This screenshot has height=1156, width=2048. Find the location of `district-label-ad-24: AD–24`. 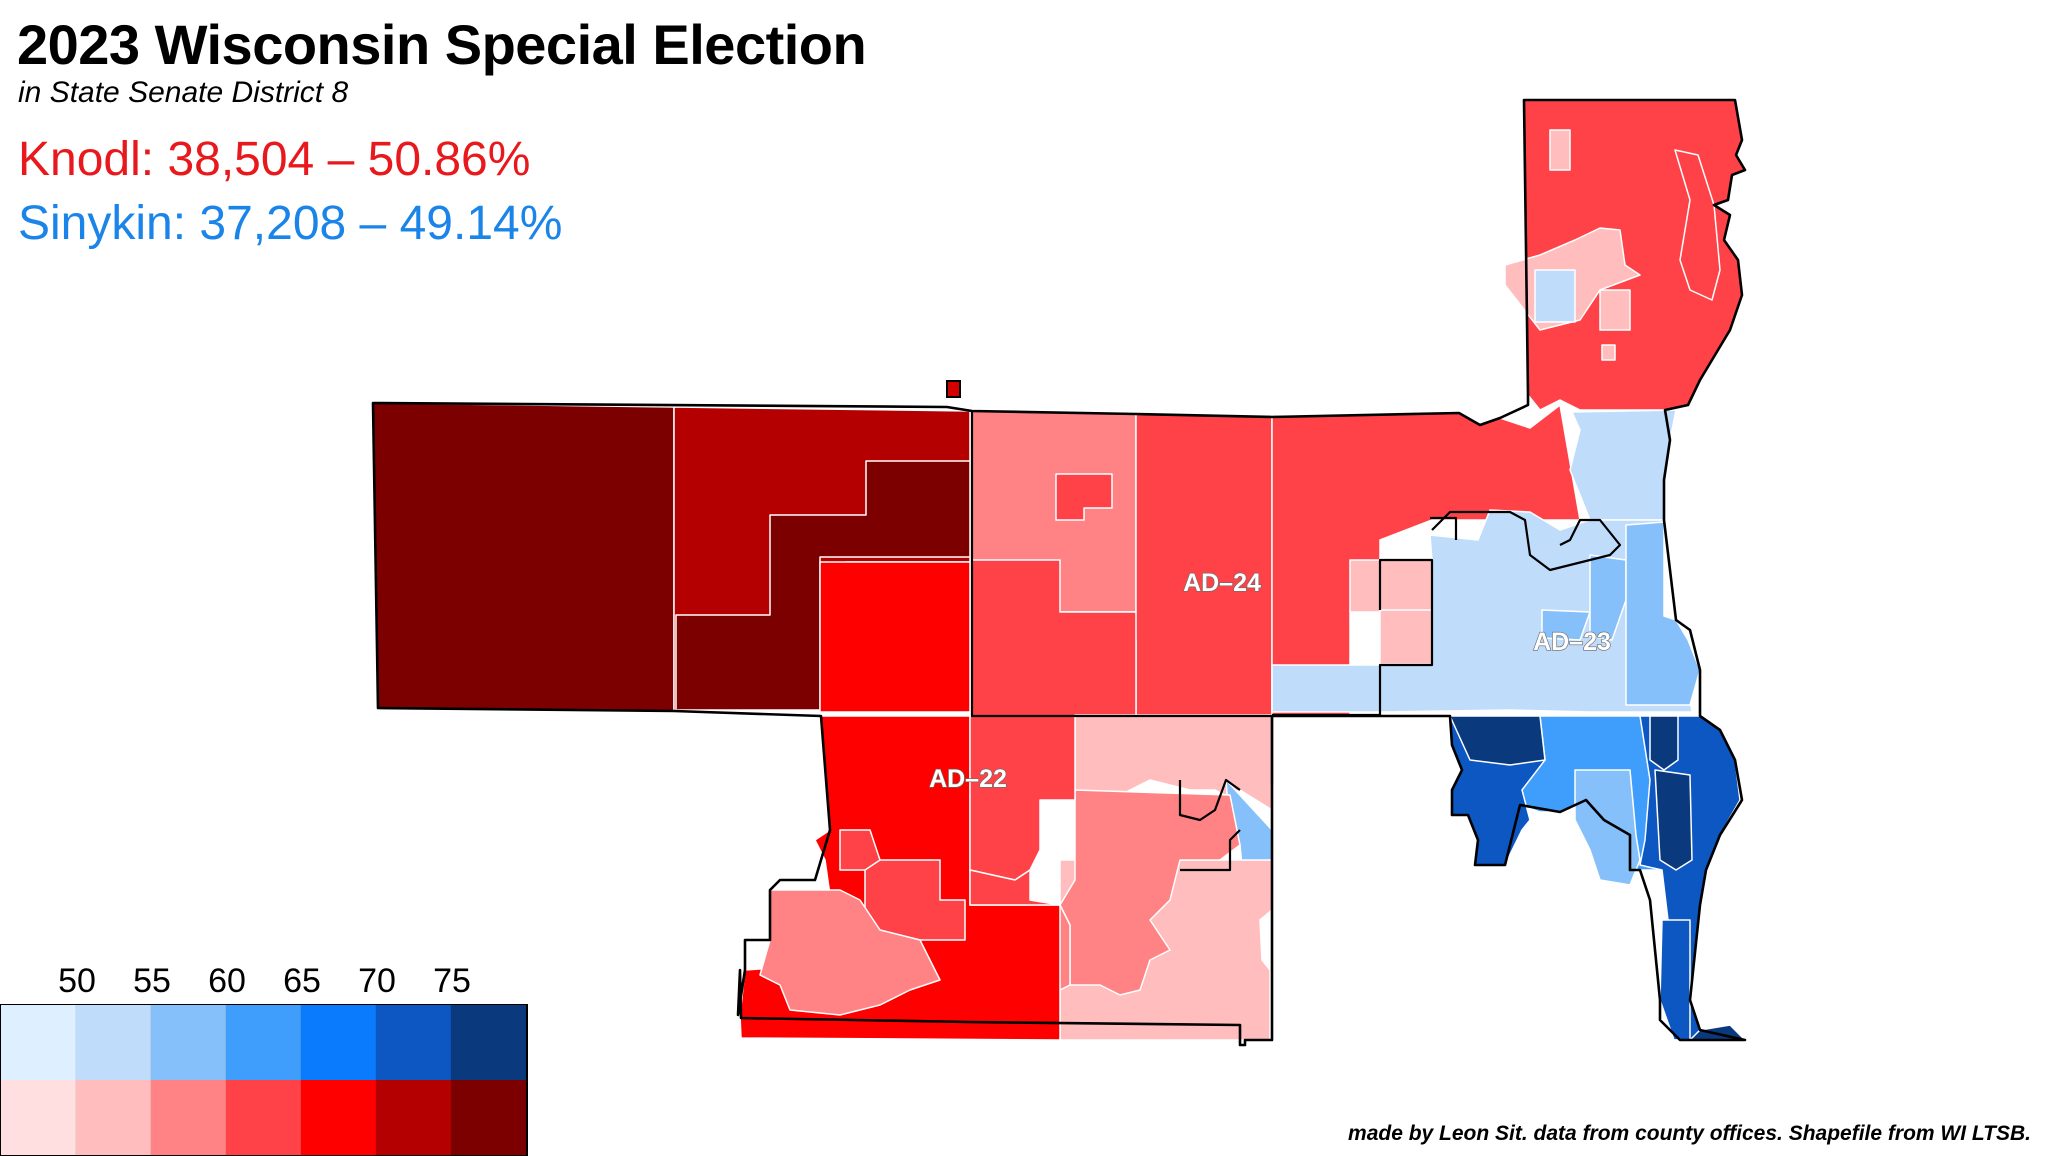

district-label-ad-24: AD–24 is located at coordinates (1222, 583).